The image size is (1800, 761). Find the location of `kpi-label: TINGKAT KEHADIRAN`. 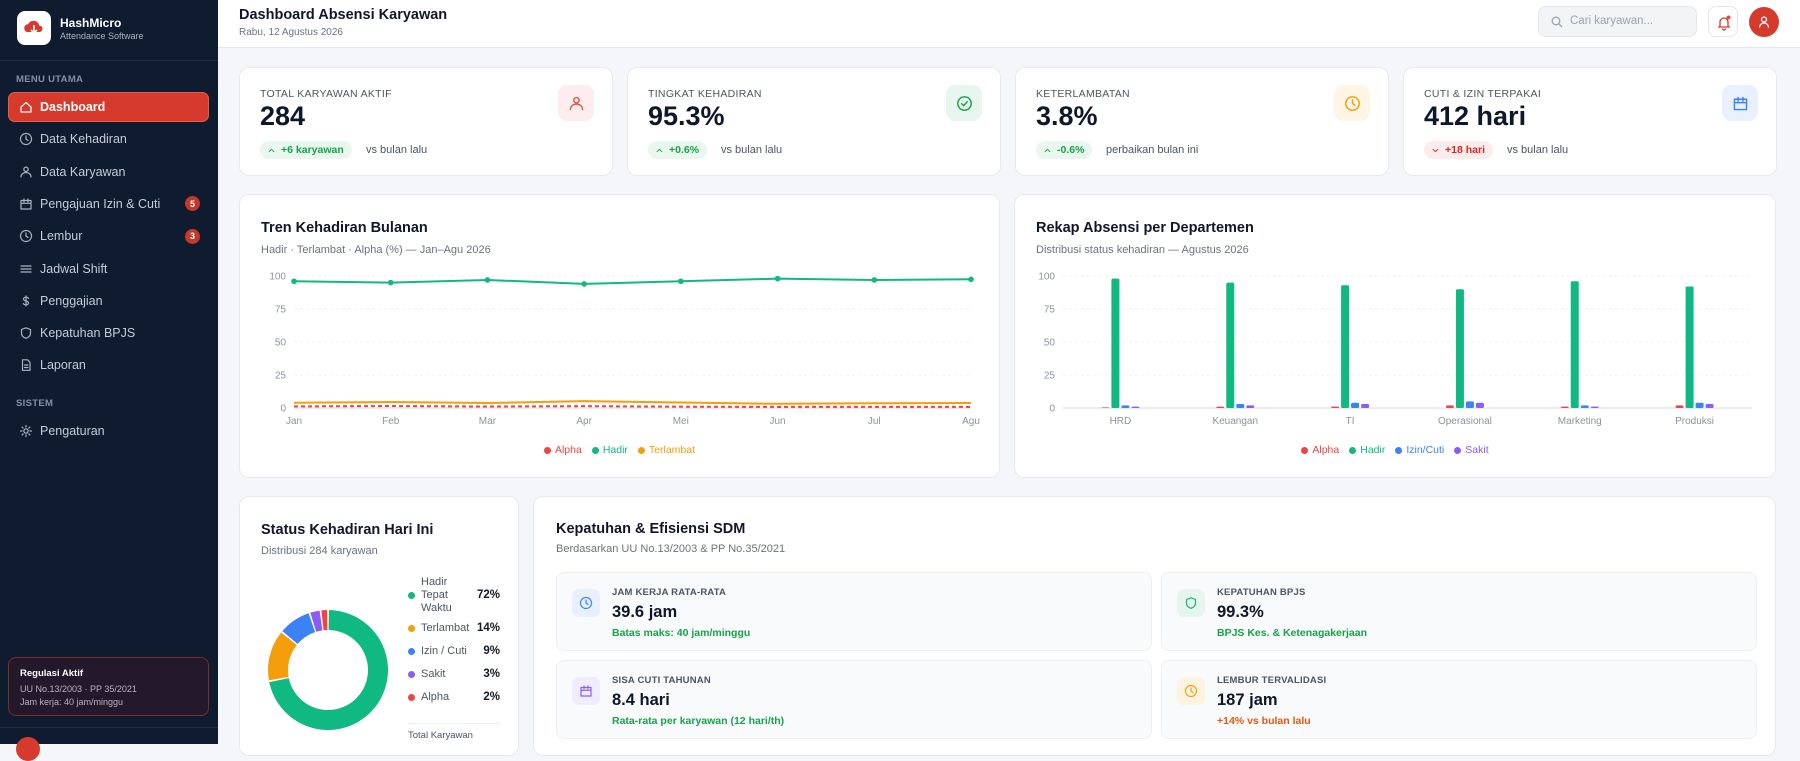

kpi-label: TINGKAT KEHADIRAN is located at coordinates (705, 94).